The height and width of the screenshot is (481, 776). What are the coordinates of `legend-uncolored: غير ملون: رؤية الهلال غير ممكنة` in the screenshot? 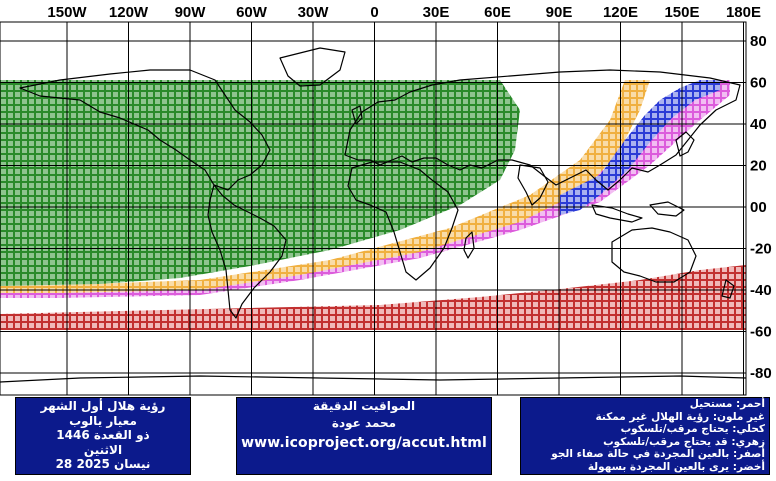 It's located at (680, 416).